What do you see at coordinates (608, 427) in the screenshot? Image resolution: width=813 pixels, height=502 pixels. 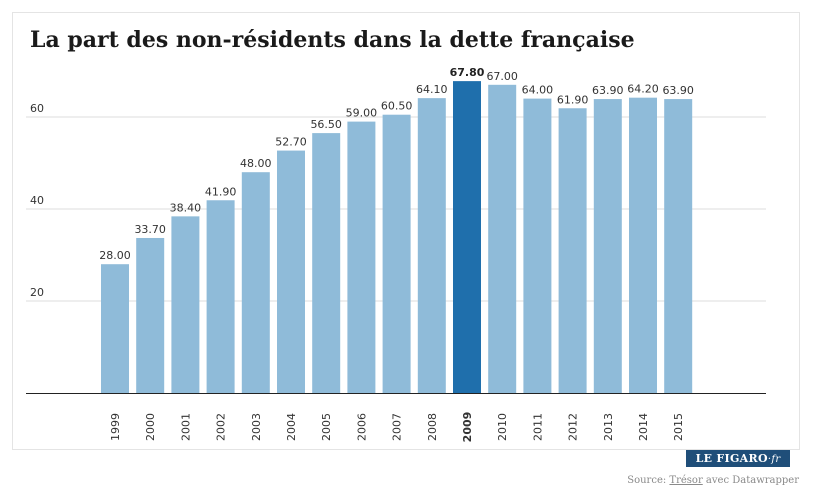 I see `x-tick-label-2013: 2013` at bounding box center [608, 427].